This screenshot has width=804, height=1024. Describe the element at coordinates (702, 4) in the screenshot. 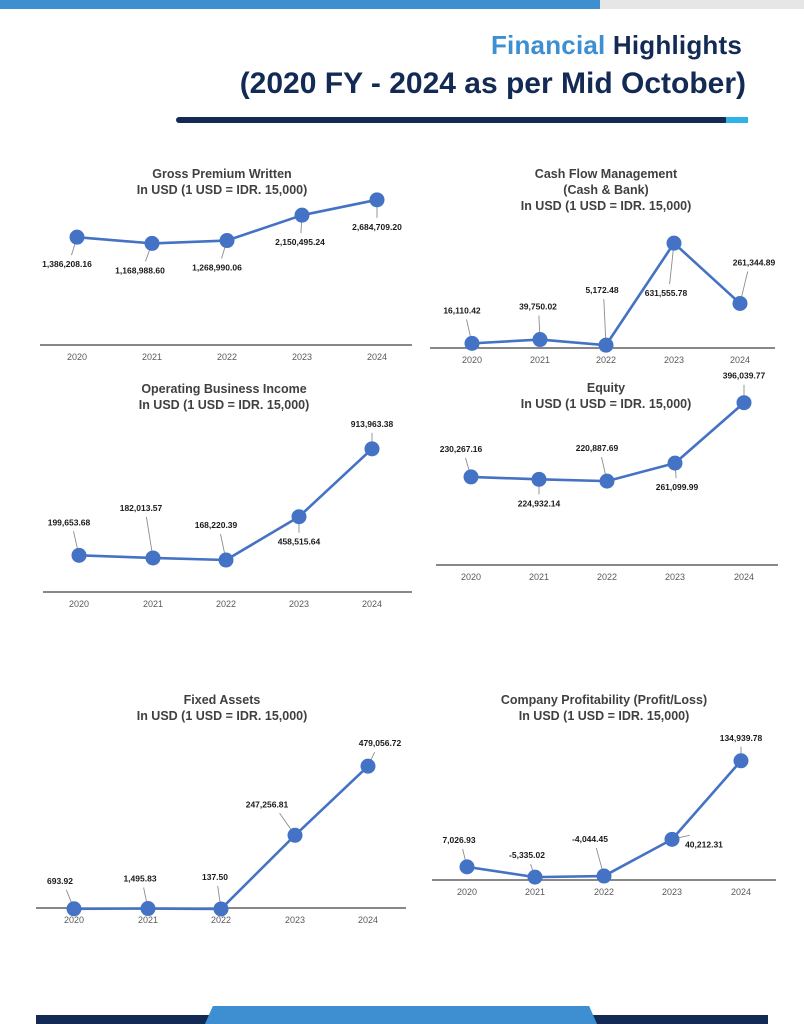

I see `top-gray-bar` at that location.